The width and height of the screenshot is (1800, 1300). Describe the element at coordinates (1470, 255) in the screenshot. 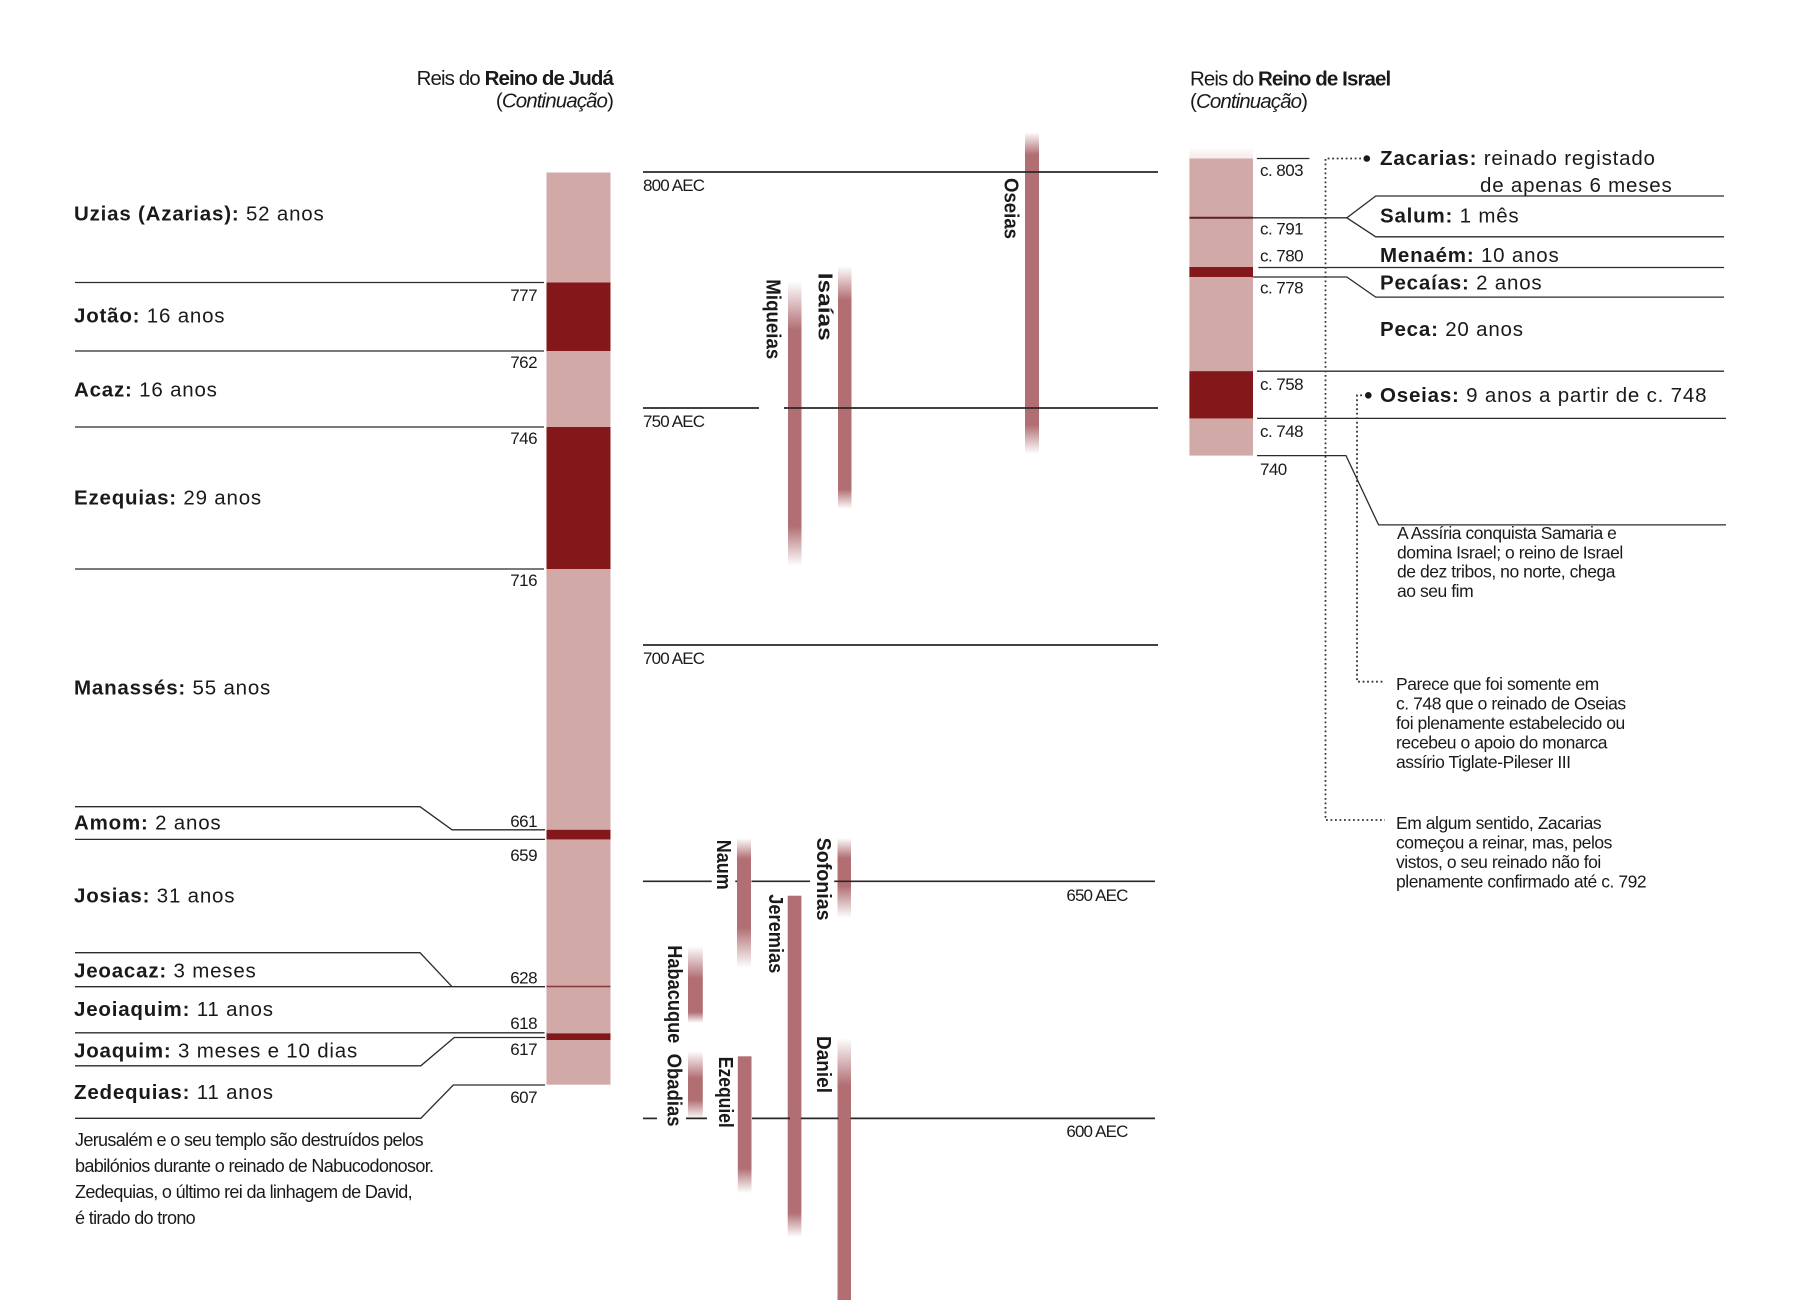

I see `svg-text: Menaém: 10 anos` at that location.